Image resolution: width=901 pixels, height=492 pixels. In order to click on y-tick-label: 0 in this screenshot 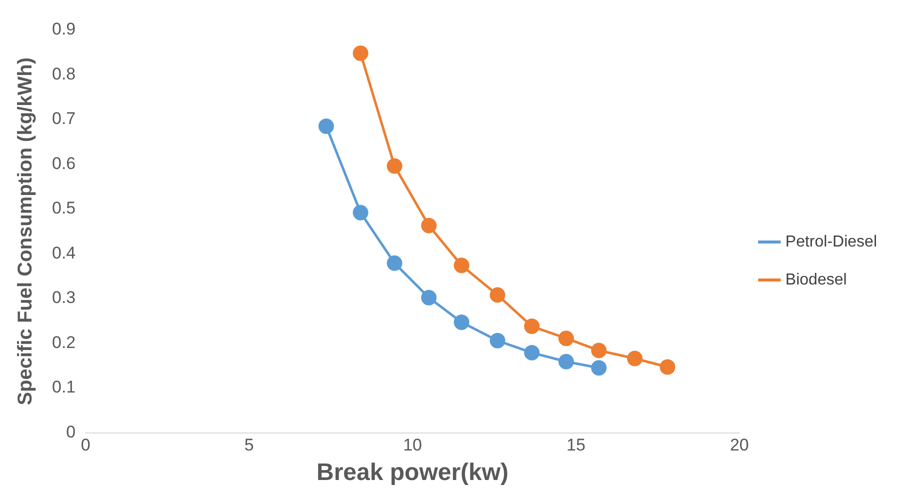, I will do `click(71, 432)`.